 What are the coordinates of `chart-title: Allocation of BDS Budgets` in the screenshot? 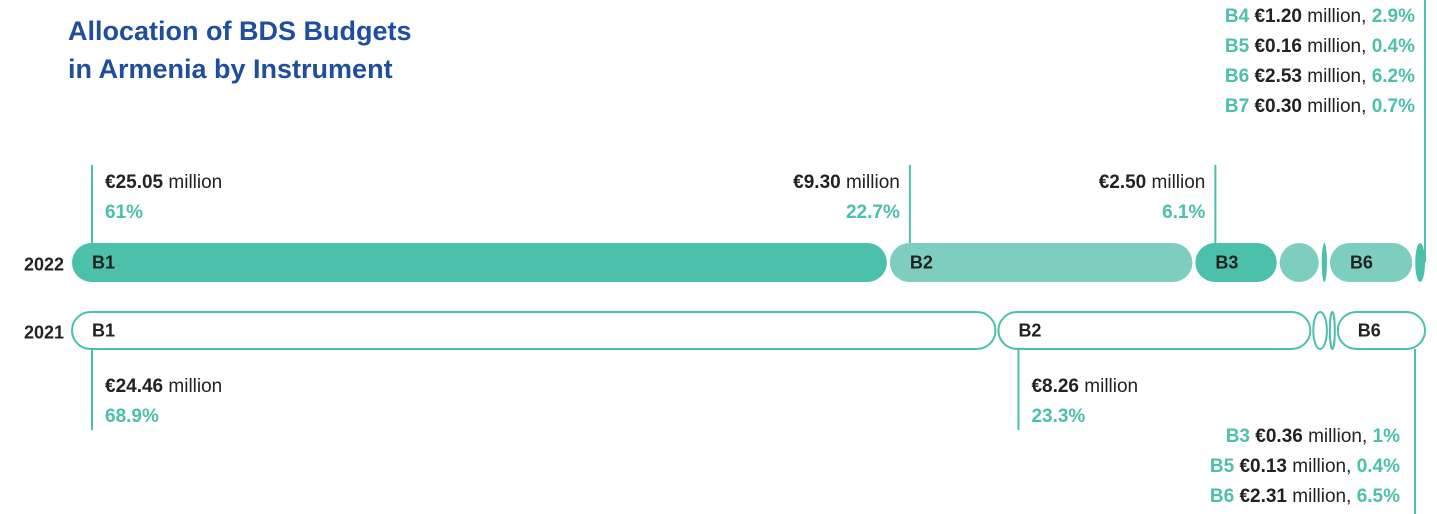 It's located at (240, 31).